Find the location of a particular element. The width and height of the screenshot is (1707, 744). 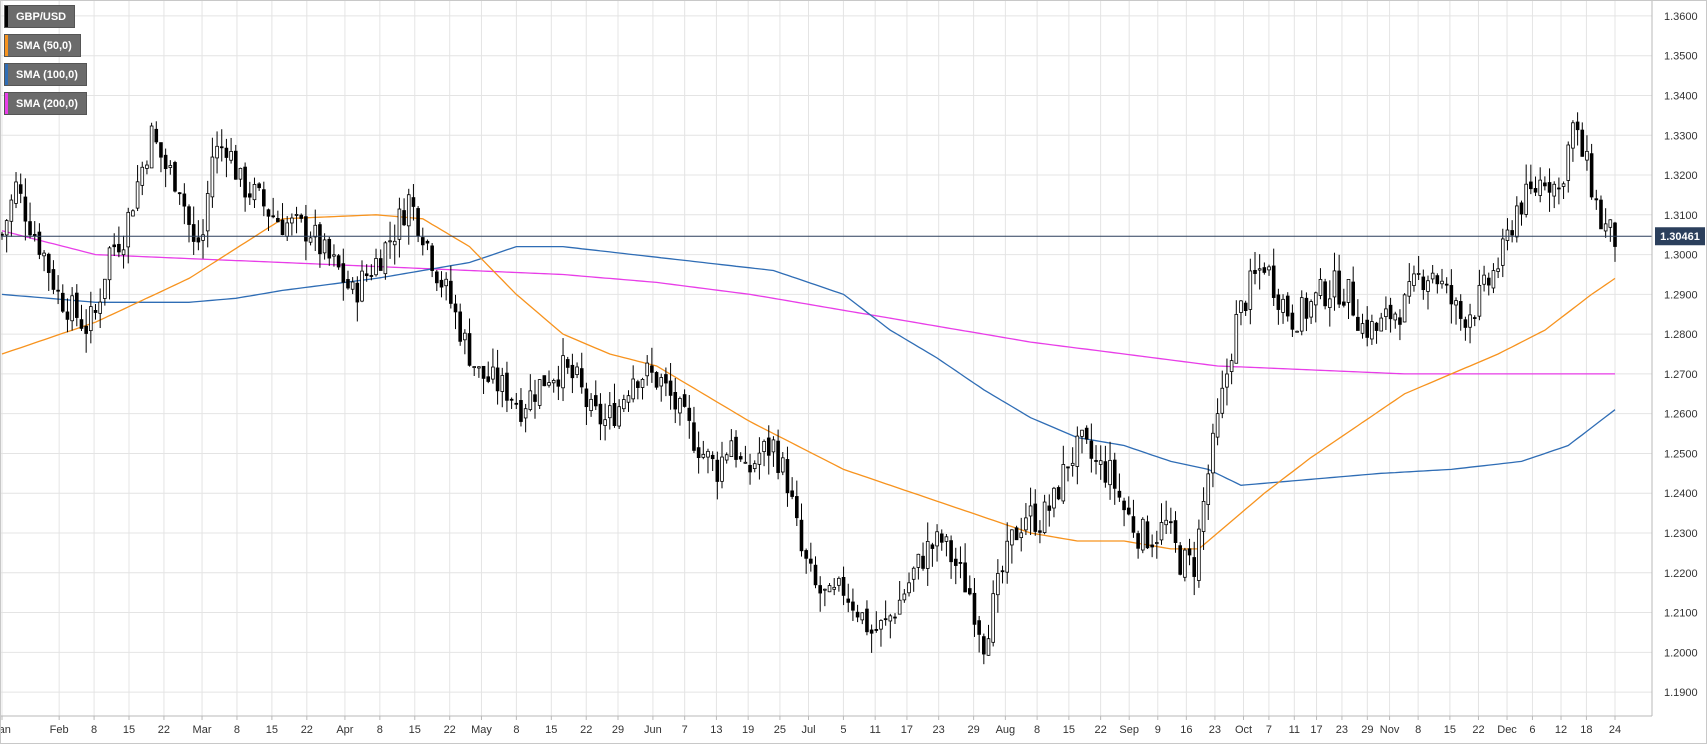

y-tick-label: 1.1900 is located at coordinates (1681, 693).